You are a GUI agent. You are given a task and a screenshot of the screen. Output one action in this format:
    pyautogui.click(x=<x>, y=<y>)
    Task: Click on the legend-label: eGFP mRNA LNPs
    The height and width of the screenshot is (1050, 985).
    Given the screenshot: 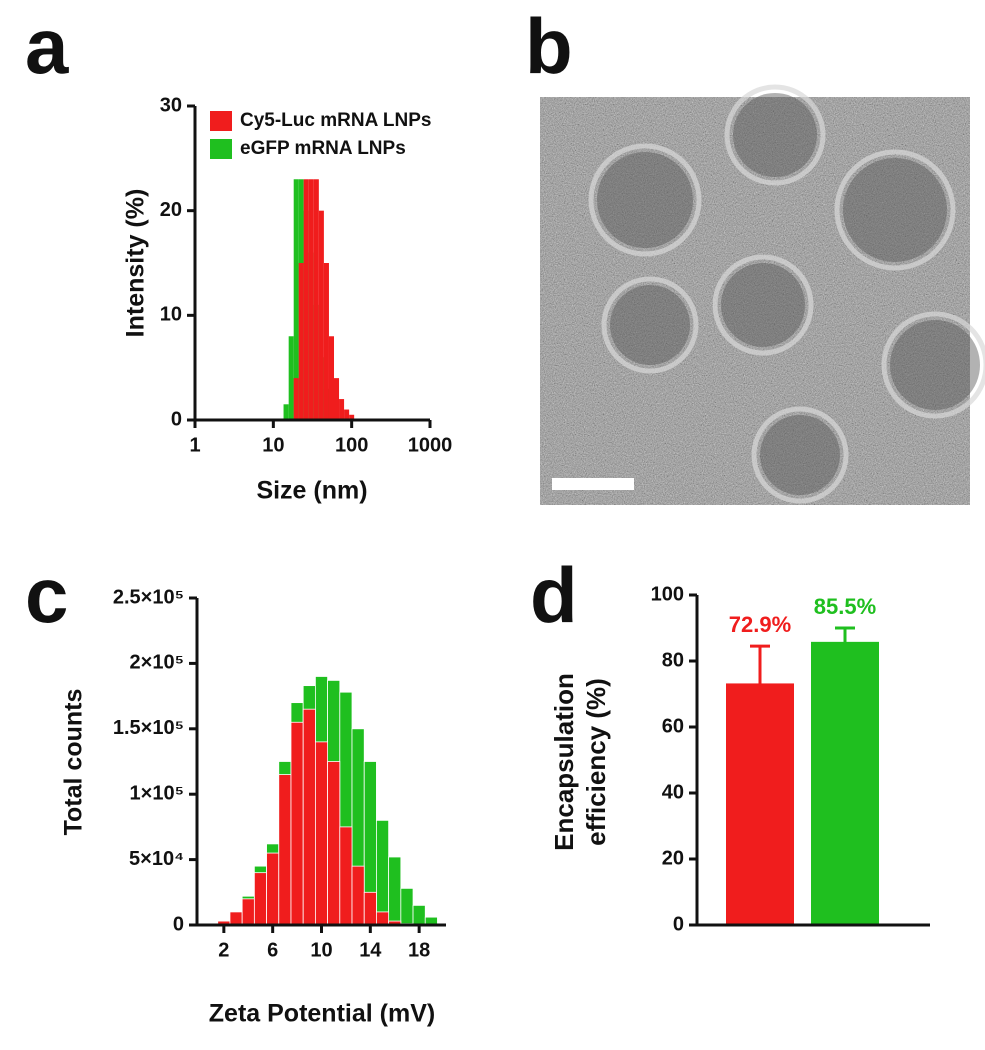 What is the action you would take?
    pyautogui.click(x=323, y=148)
    